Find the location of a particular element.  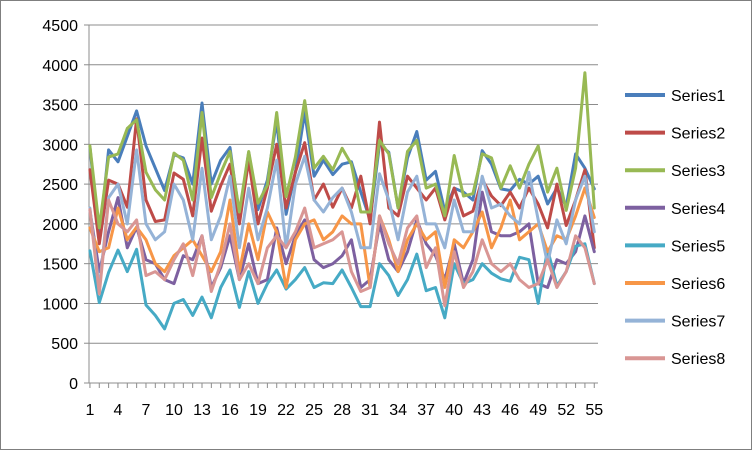

y-axis-ticks: 0 500 1000 1500 2000 2500 3000 3500 4000 4500 is located at coordinates (65, 205).